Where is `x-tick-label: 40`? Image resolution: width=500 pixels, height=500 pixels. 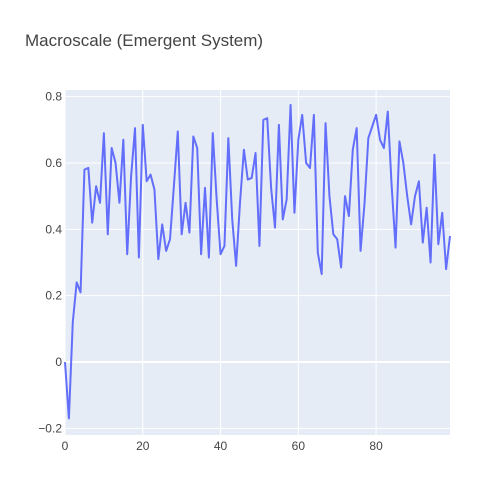
x-tick-label: 40 is located at coordinates (221, 446).